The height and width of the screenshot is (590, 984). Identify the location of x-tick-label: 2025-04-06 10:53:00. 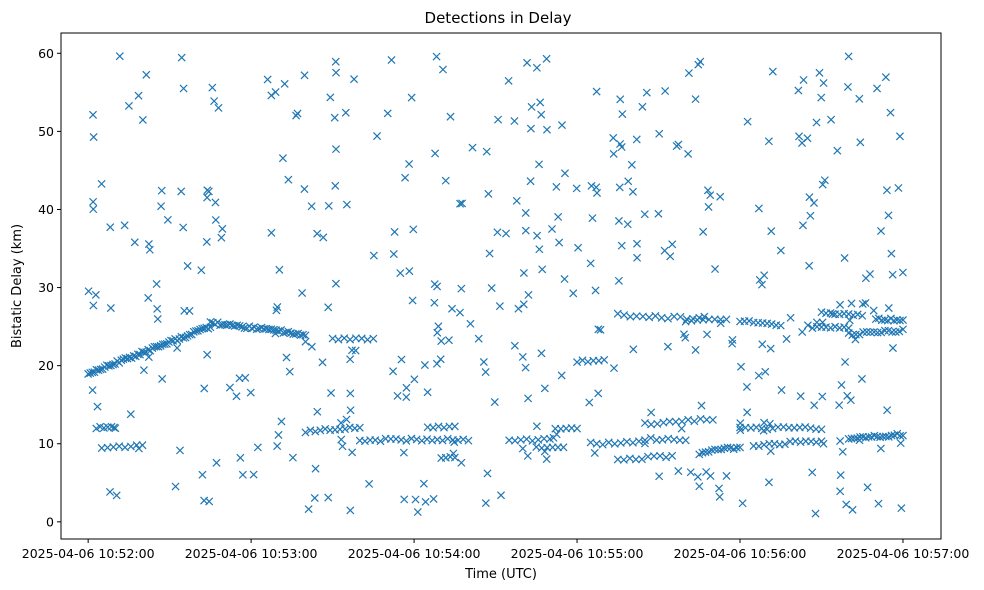
(251, 553).